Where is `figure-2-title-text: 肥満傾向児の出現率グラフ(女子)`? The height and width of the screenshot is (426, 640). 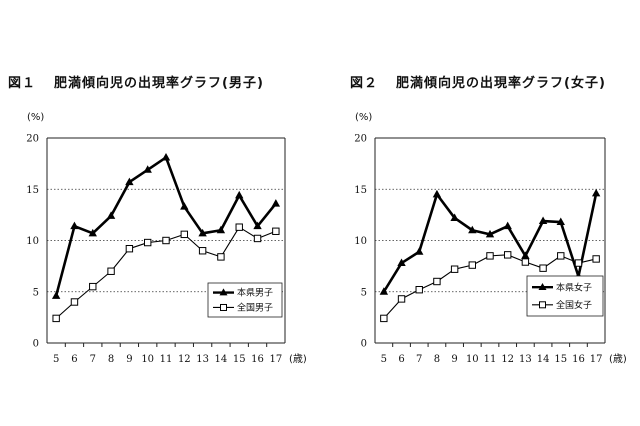
figure-2-title-text: 肥満傾向児の出現率グラフ(女子) is located at coordinates (501, 83).